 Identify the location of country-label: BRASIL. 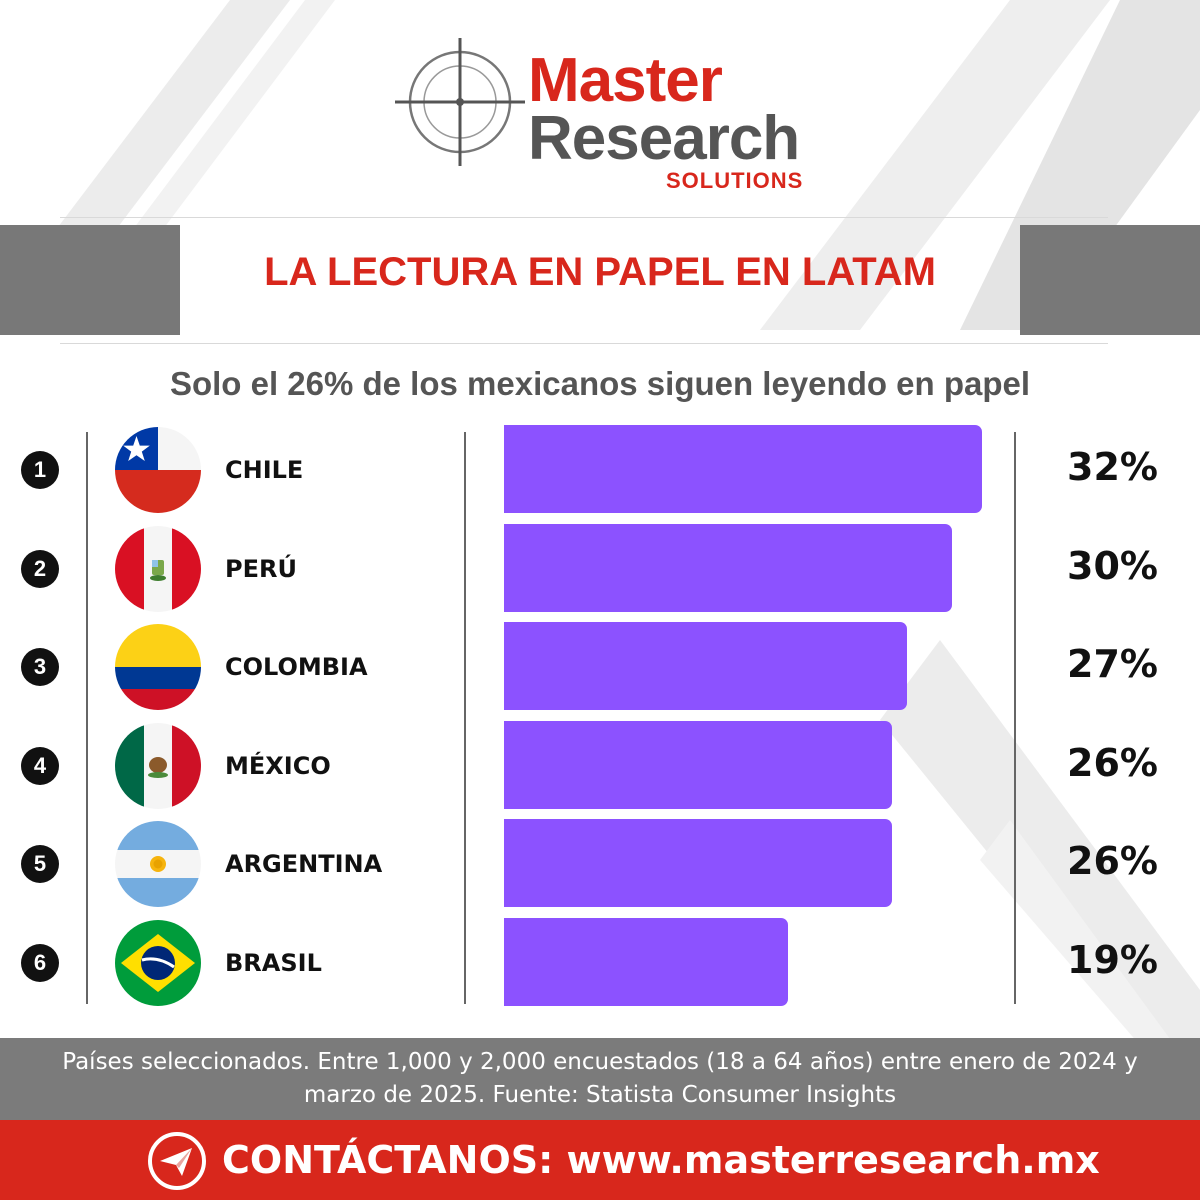
(273, 962).